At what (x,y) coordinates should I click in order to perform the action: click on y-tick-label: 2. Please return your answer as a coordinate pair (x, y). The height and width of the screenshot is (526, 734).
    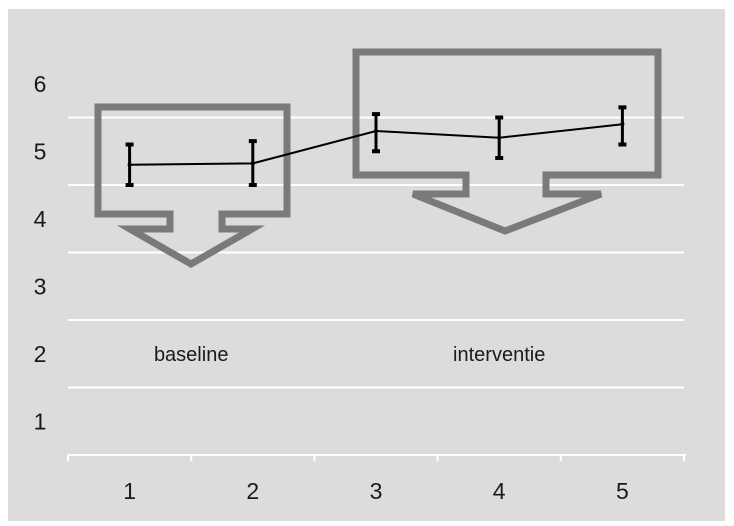
    Looking at the image, I should click on (40, 354).